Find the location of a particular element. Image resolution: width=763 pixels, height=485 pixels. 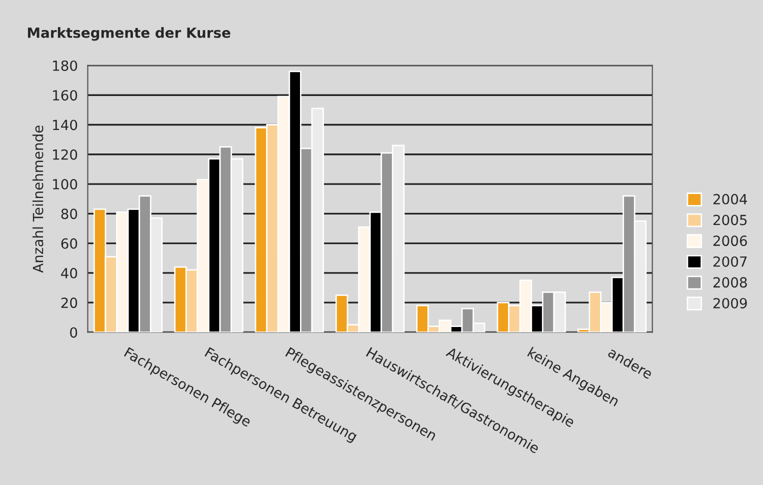

y-tick-label: 60 is located at coordinates (69, 243).